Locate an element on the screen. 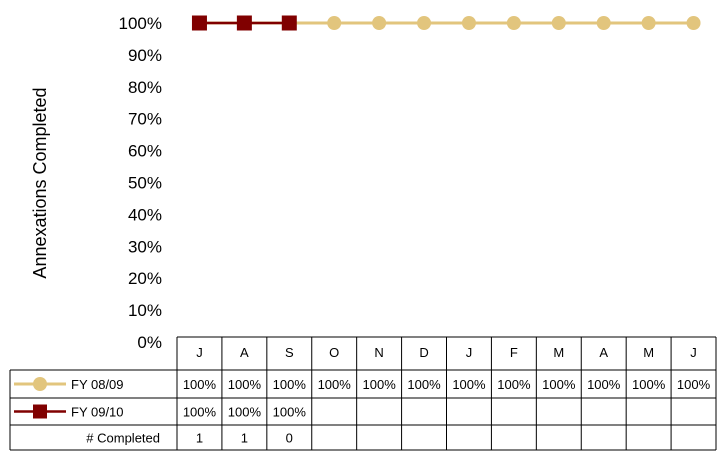 This screenshot has height=452, width=721. x-tick-label: N is located at coordinates (378, 352).